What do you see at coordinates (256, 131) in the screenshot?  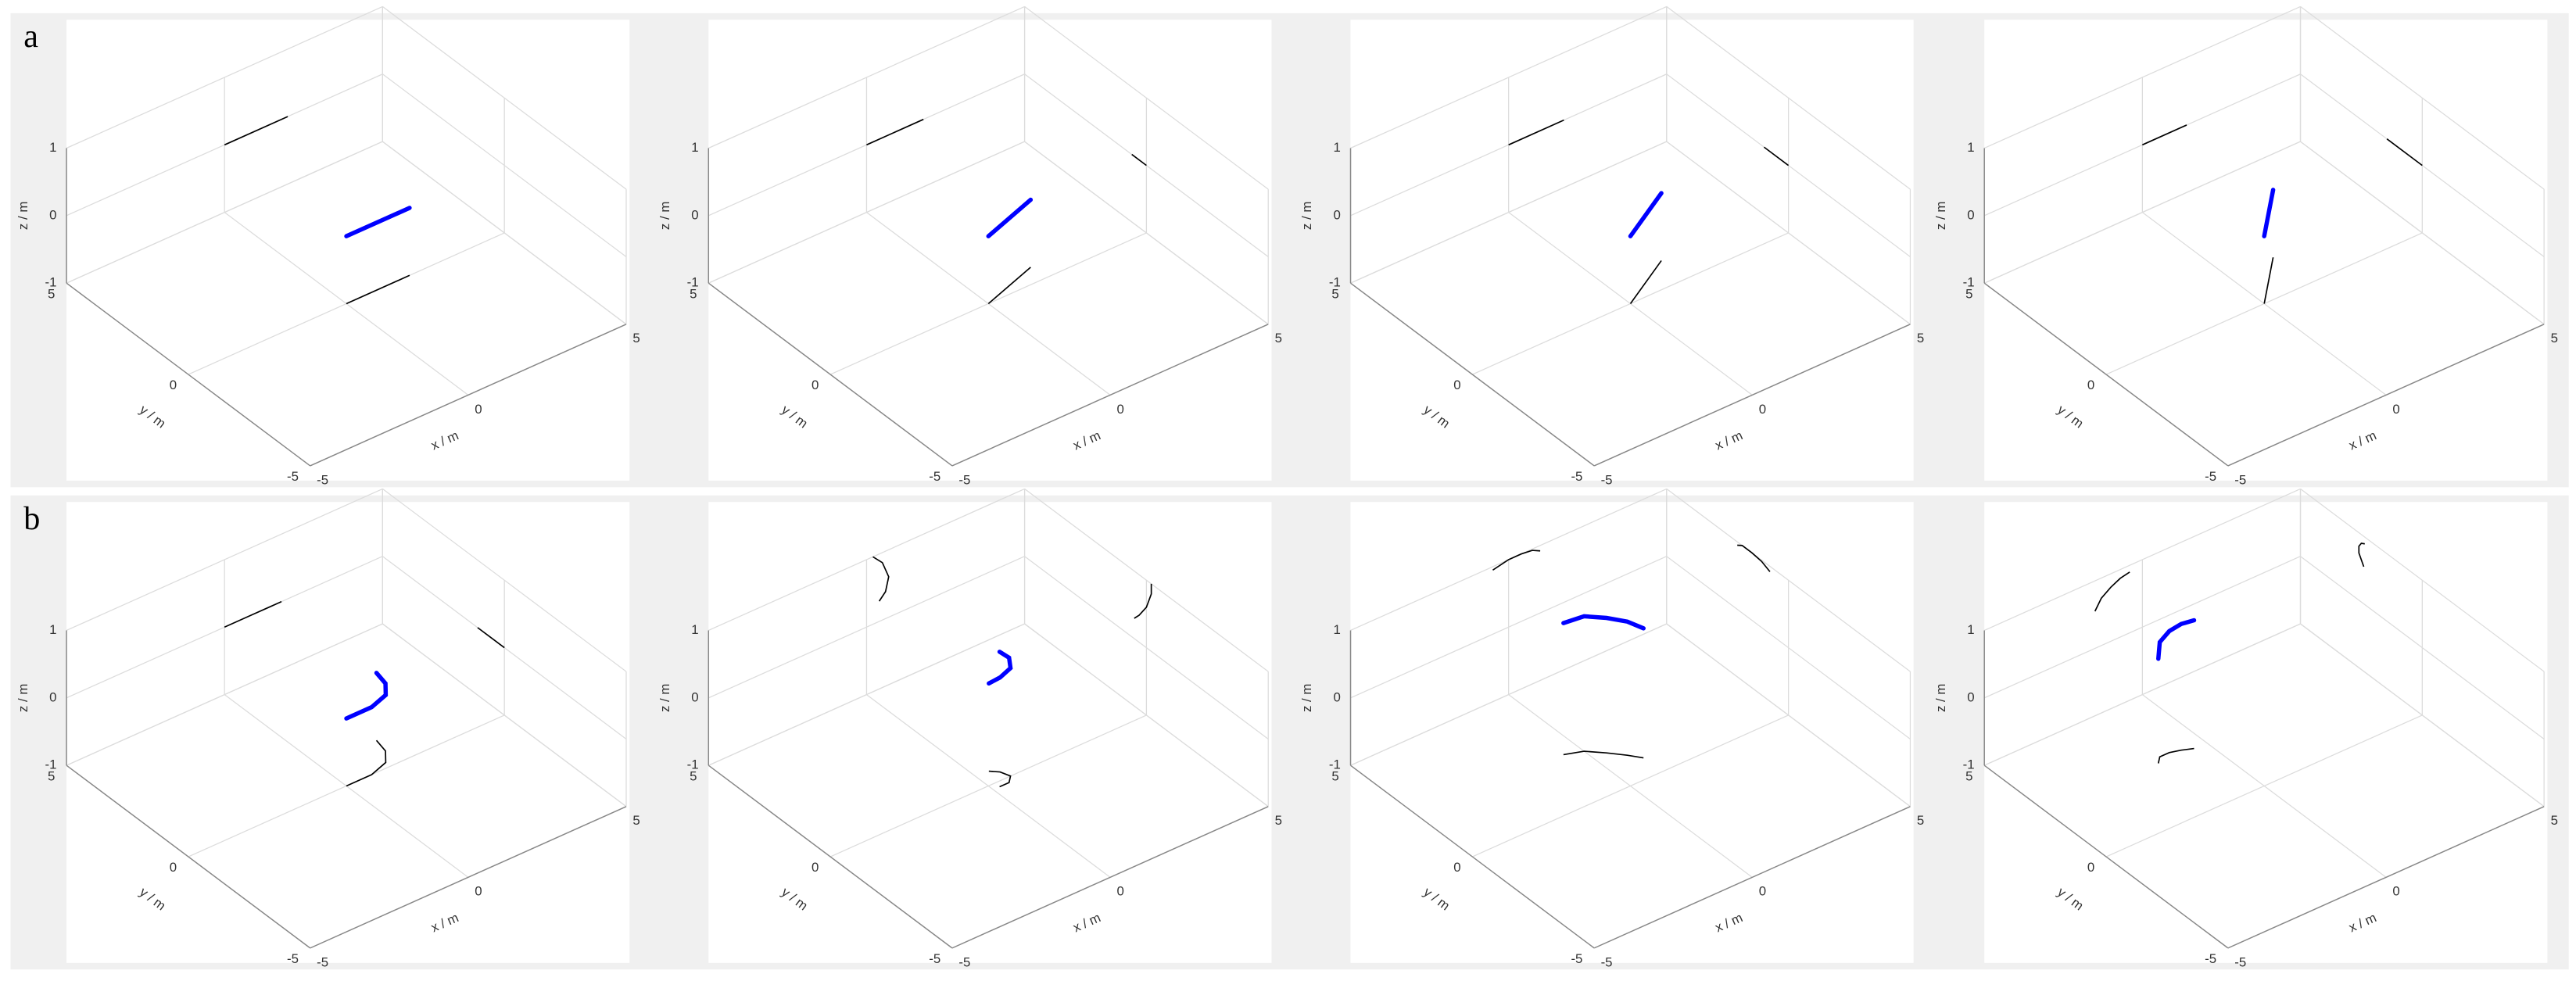 I see `back-wall-projection` at bounding box center [256, 131].